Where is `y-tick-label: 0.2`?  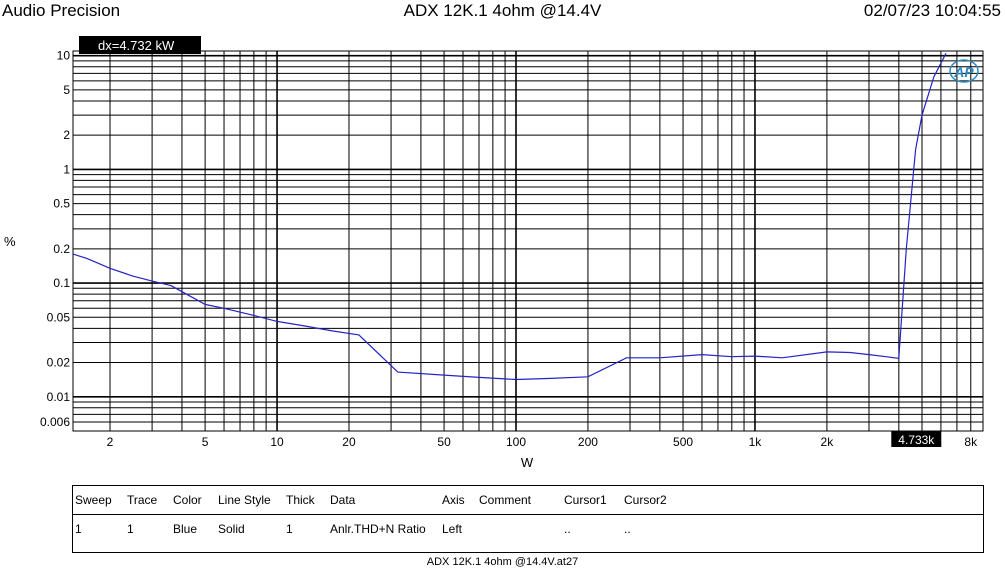
y-tick-label: 0.2 is located at coordinates (61, 249).